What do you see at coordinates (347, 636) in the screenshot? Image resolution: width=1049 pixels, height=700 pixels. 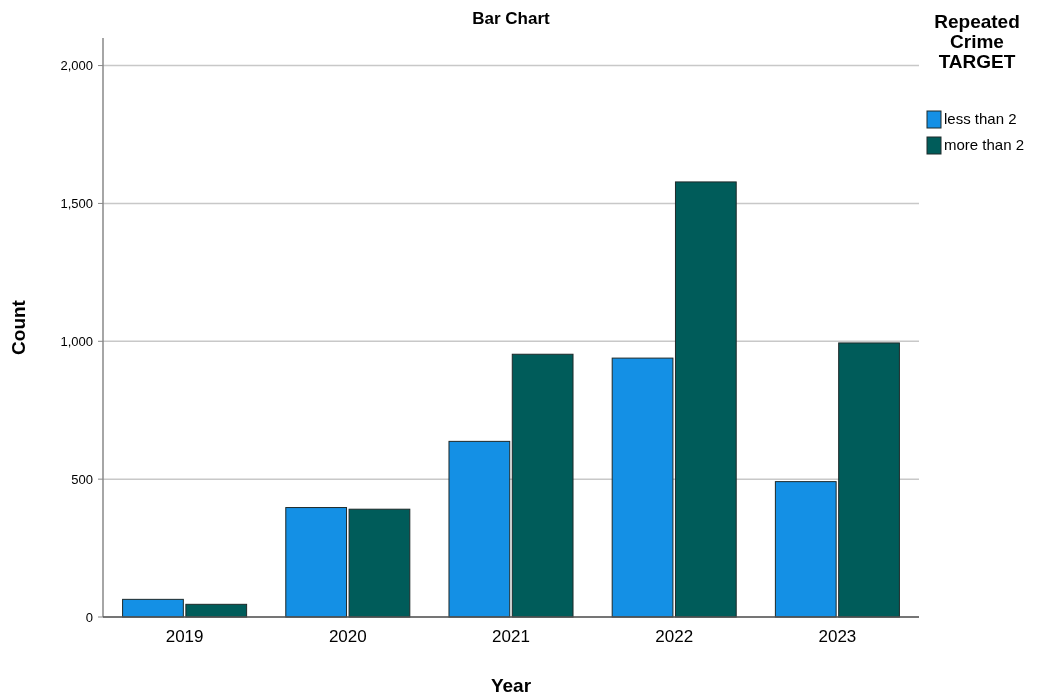 I see `x-tick-label: 2020` at bounding box center [347, 636].